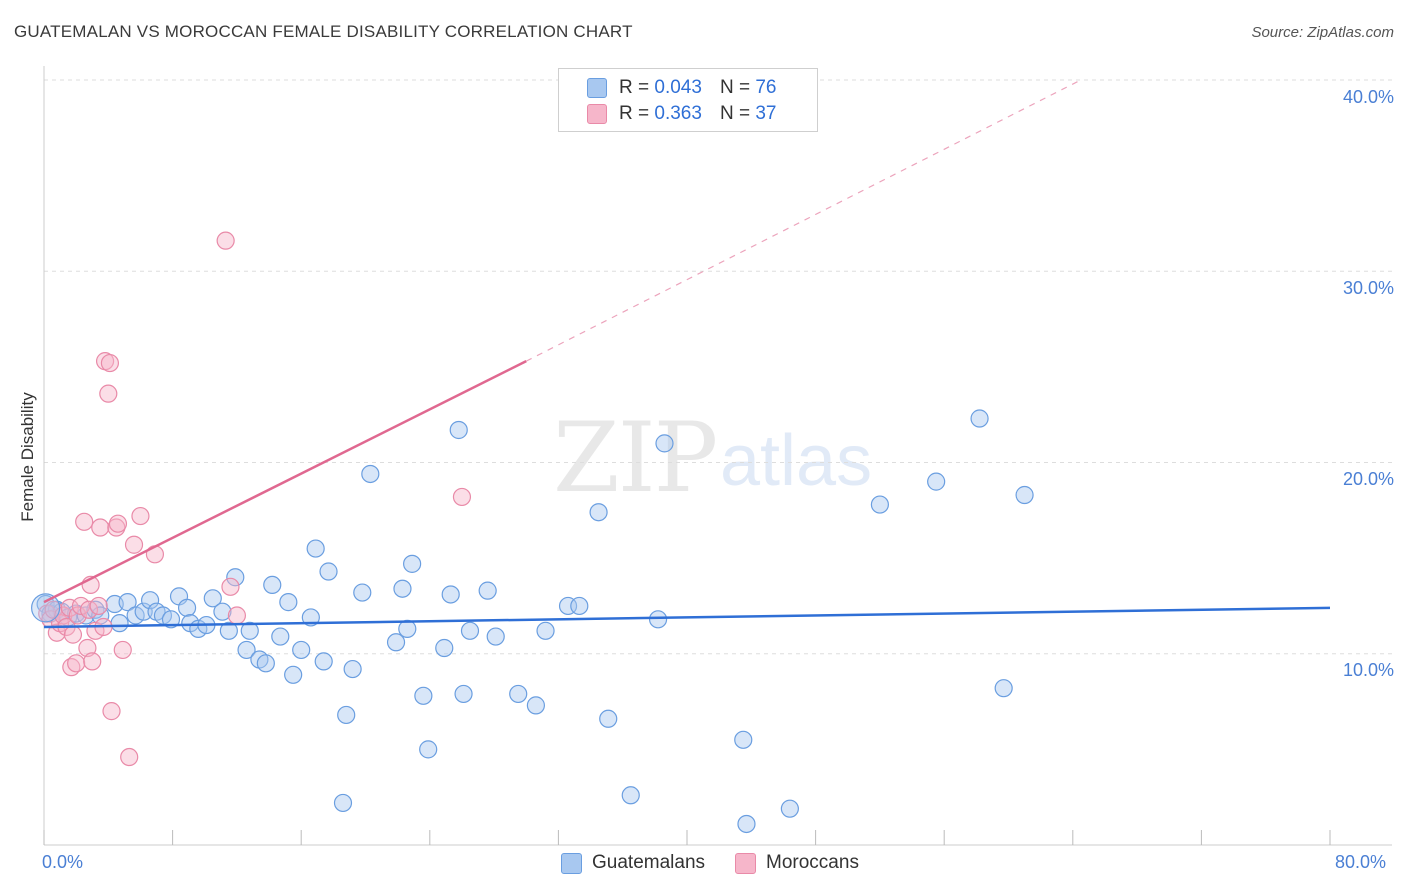 This screenshot has width=1406, height=892. Describe the element at coordinates (746, 863) in the screenshot. I see `bottom-legend-swatch-pink` at that location.